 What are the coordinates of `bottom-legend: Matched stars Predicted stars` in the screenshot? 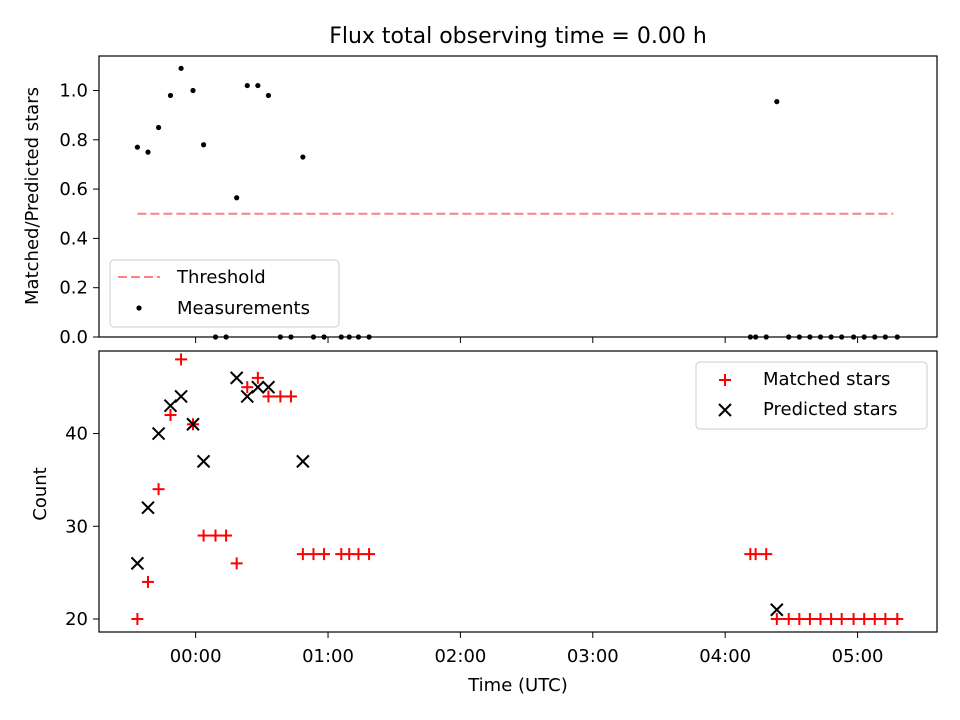 It's located at (811, 395).